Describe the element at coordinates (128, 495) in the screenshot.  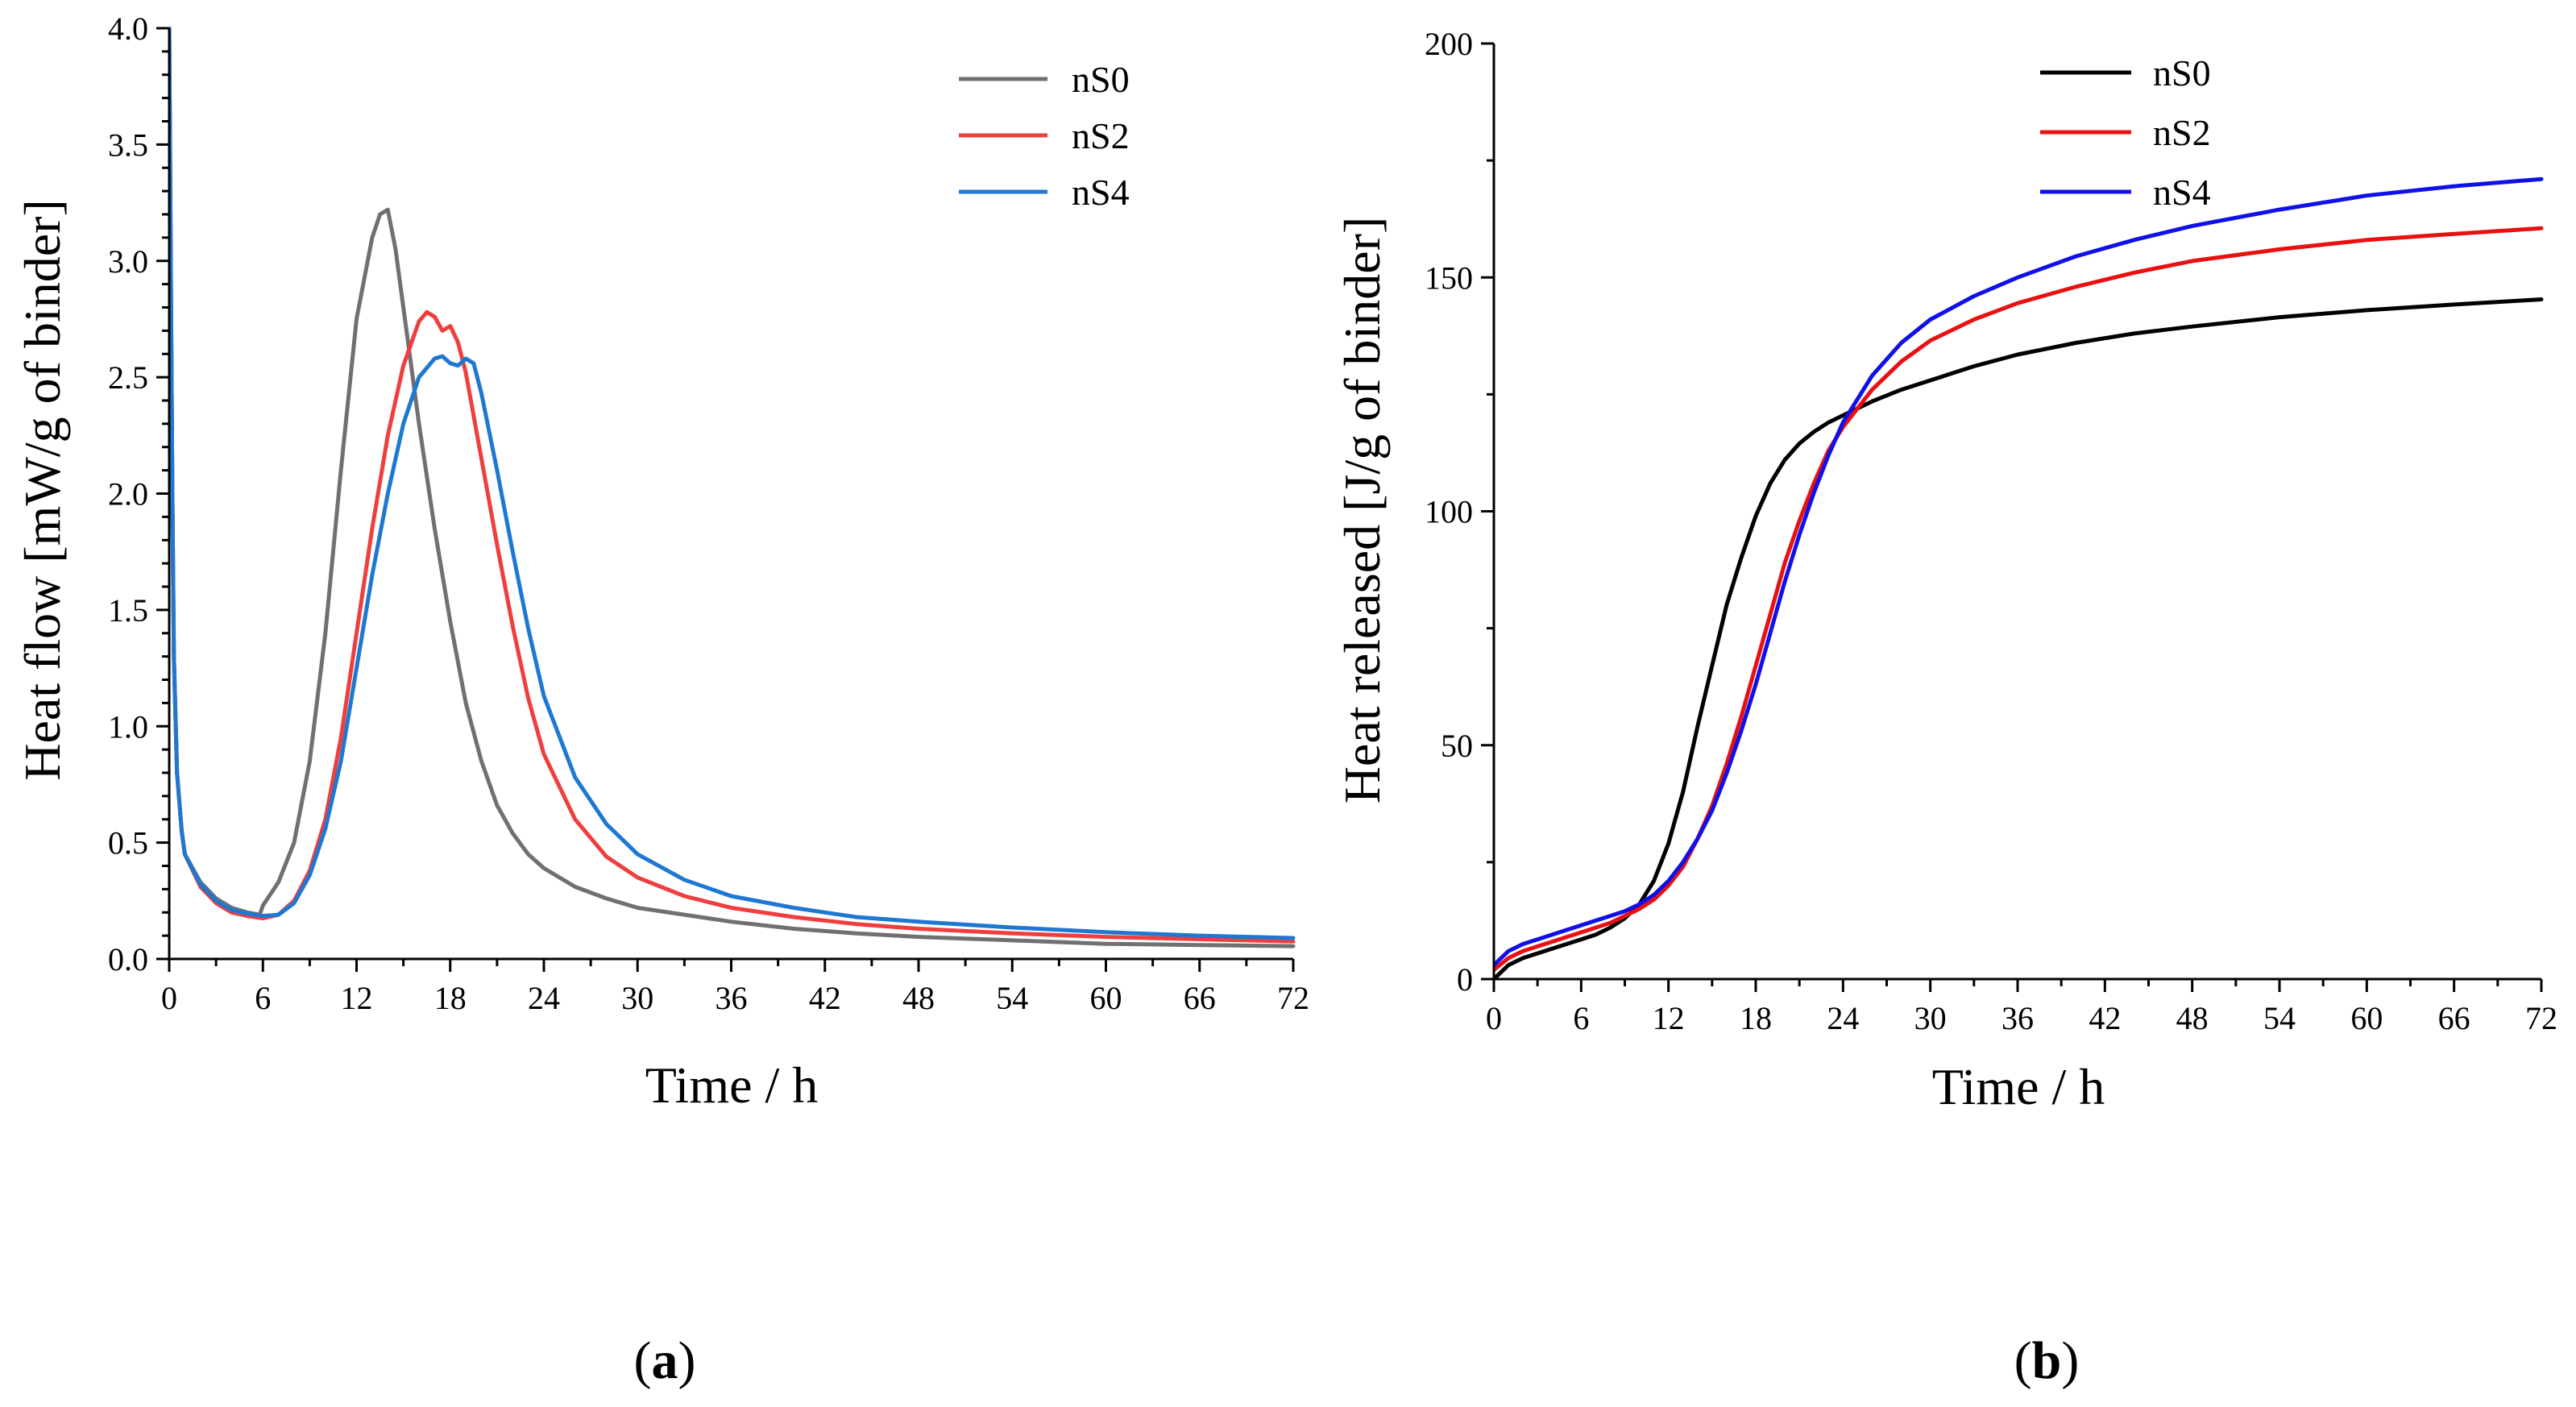
I see `panel-a-y-tick-label: 2.0` at that location.